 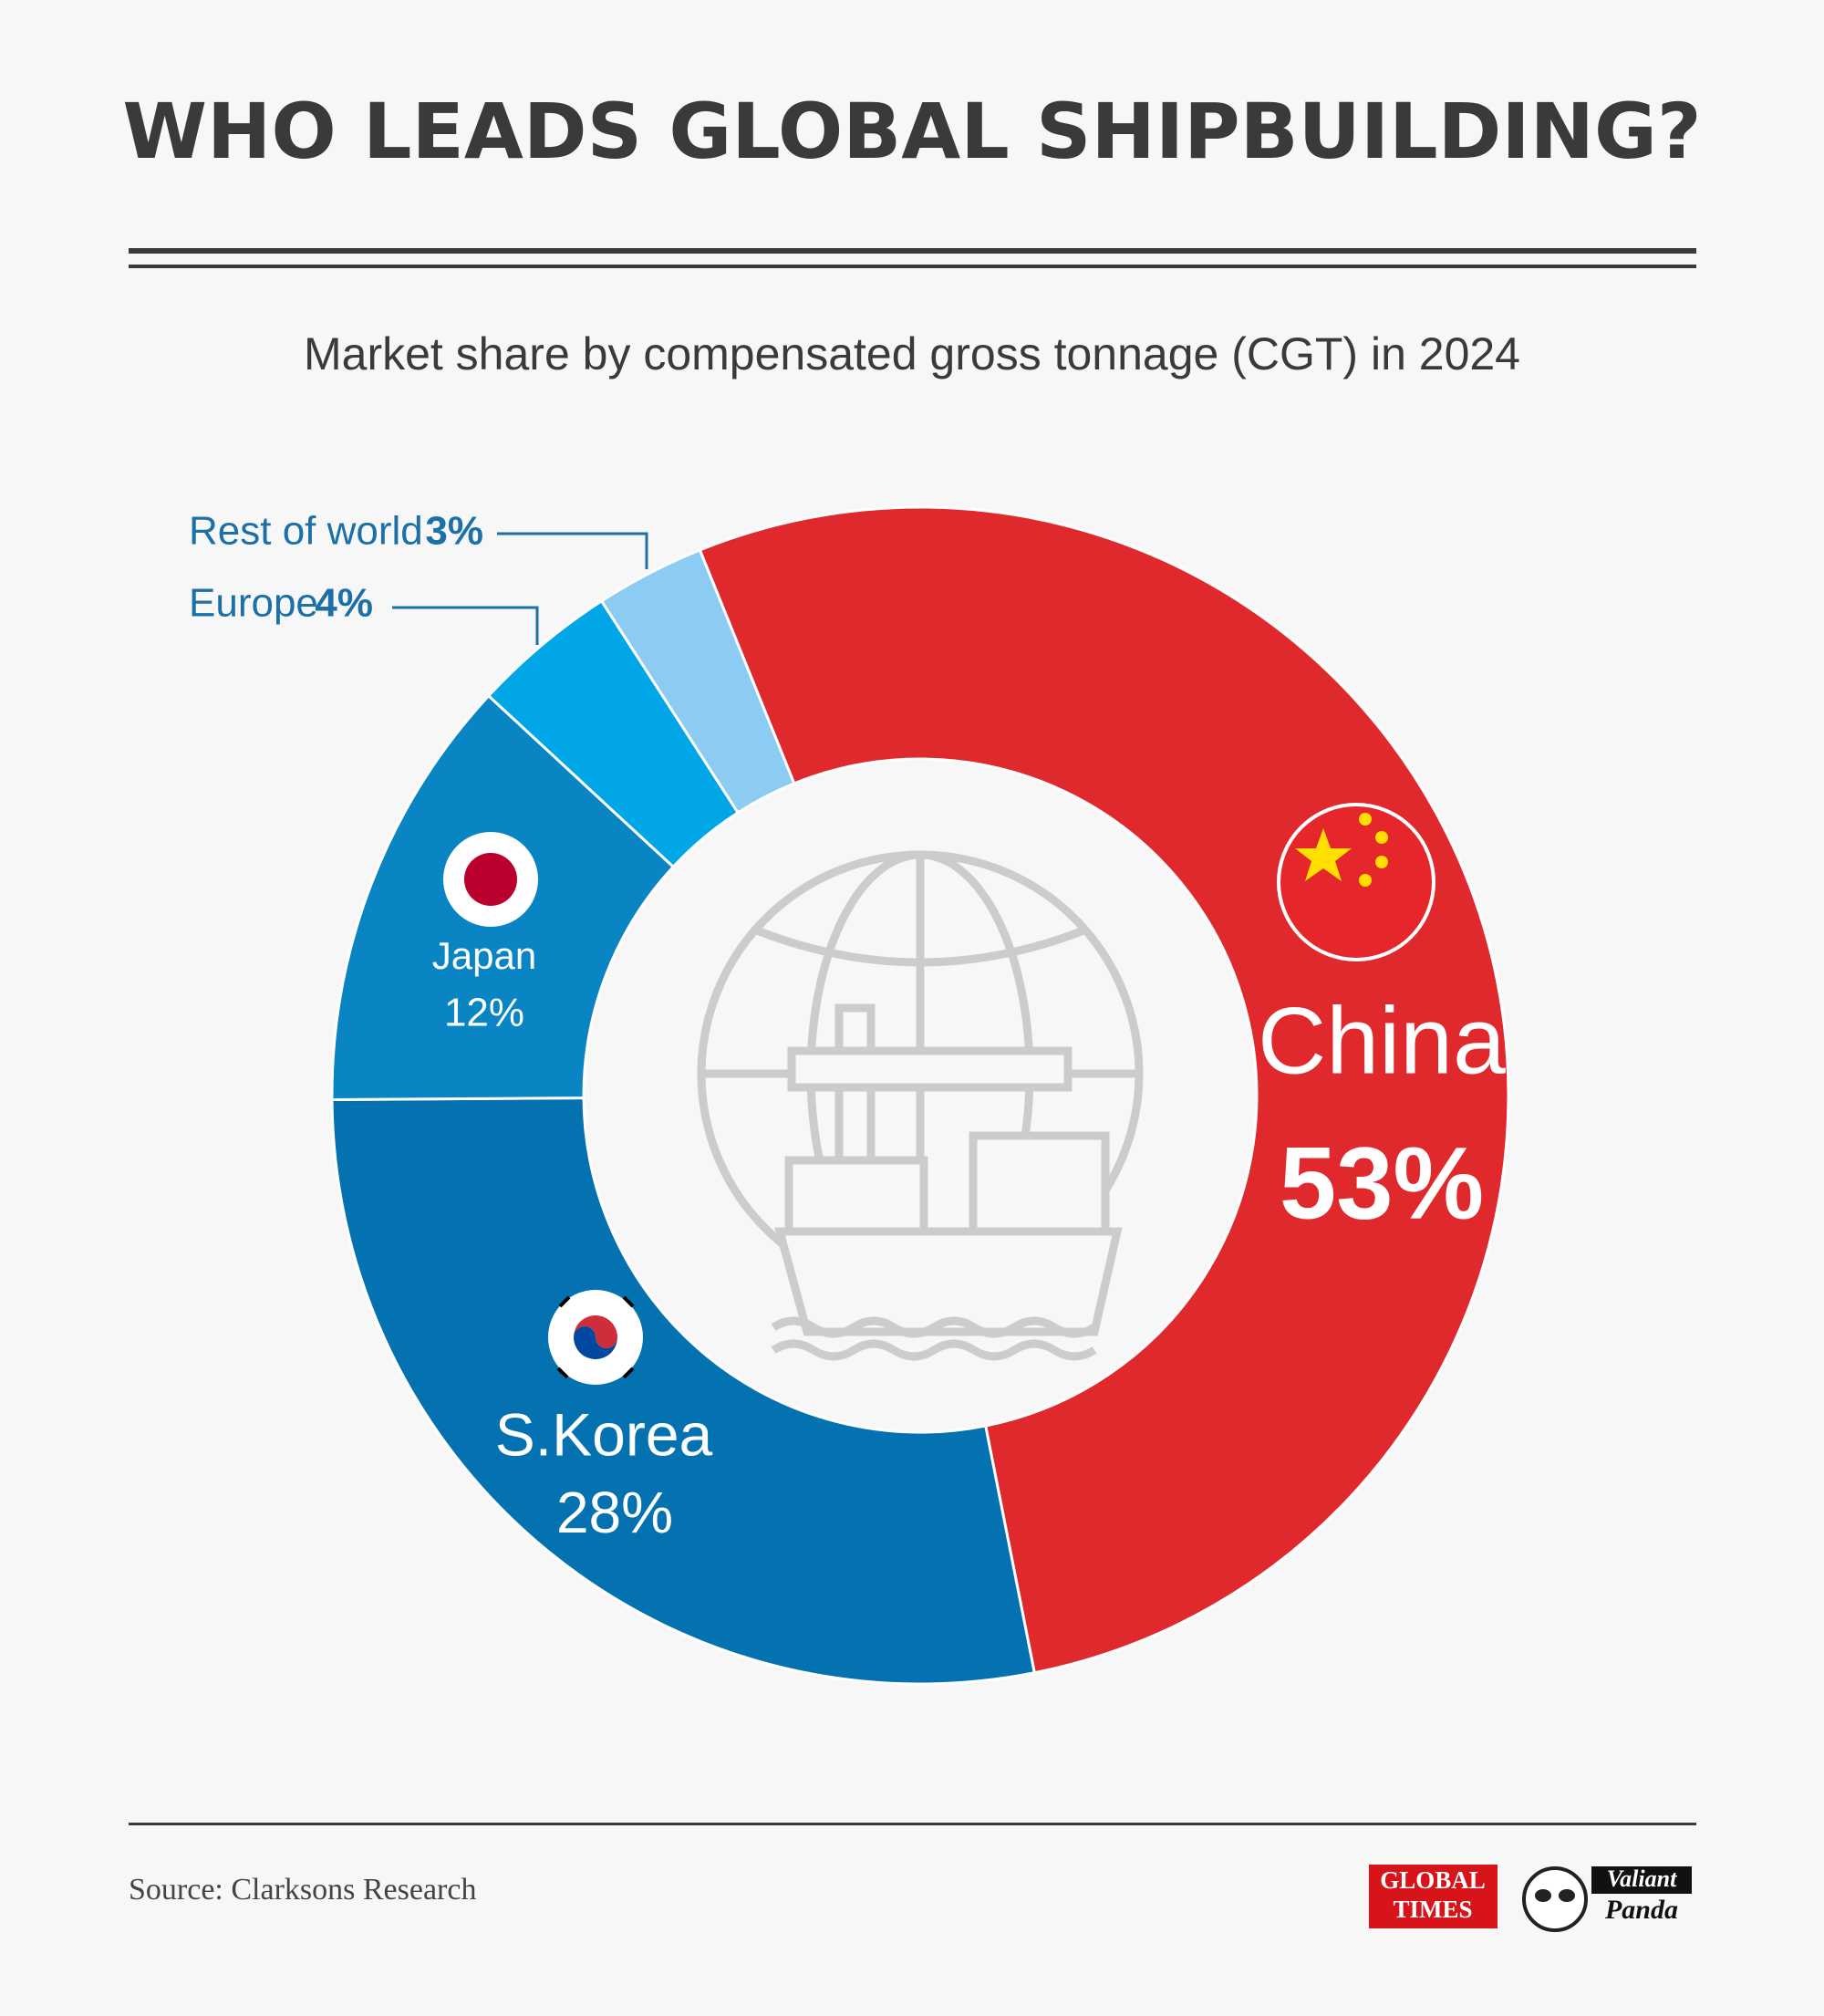 What do you see at coordinates (306, 531) in the screenshot?
I see `category-label: Rest of world` at bounding box center [306, 531].